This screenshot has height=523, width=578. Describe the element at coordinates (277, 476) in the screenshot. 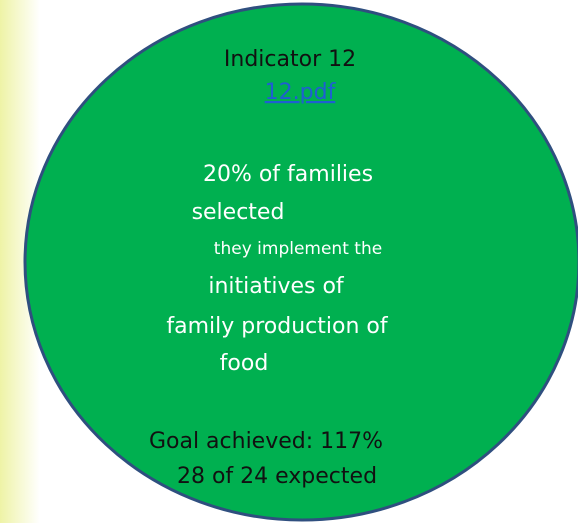

I see `expected-text: 28 of 24 expected` at that location.